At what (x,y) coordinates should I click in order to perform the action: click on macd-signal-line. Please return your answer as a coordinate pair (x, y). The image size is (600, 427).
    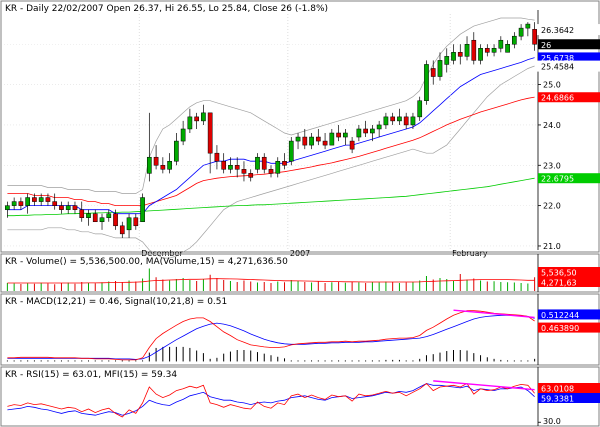
    Looking at the image, I should click on (271, 337).